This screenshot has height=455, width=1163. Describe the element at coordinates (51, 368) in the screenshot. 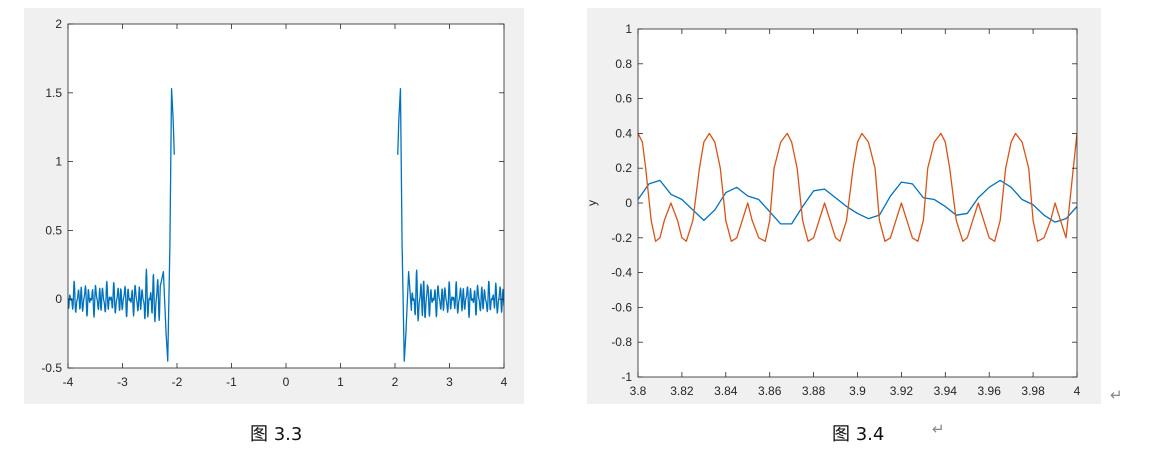

I see `y-tick-label: -0.5` at that location.